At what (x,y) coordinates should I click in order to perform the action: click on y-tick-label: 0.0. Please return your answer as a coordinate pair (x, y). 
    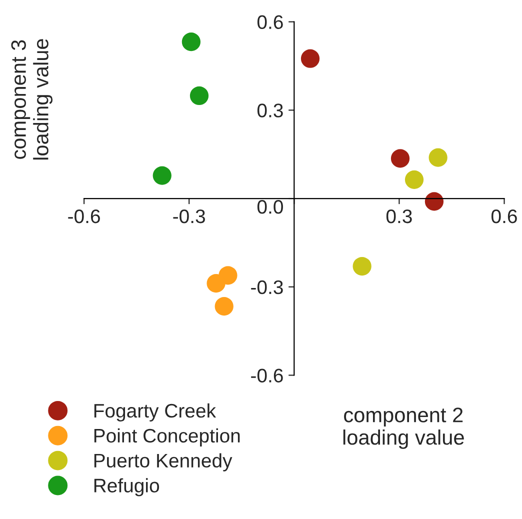
    Looking at the image, I should click on (270, 207).